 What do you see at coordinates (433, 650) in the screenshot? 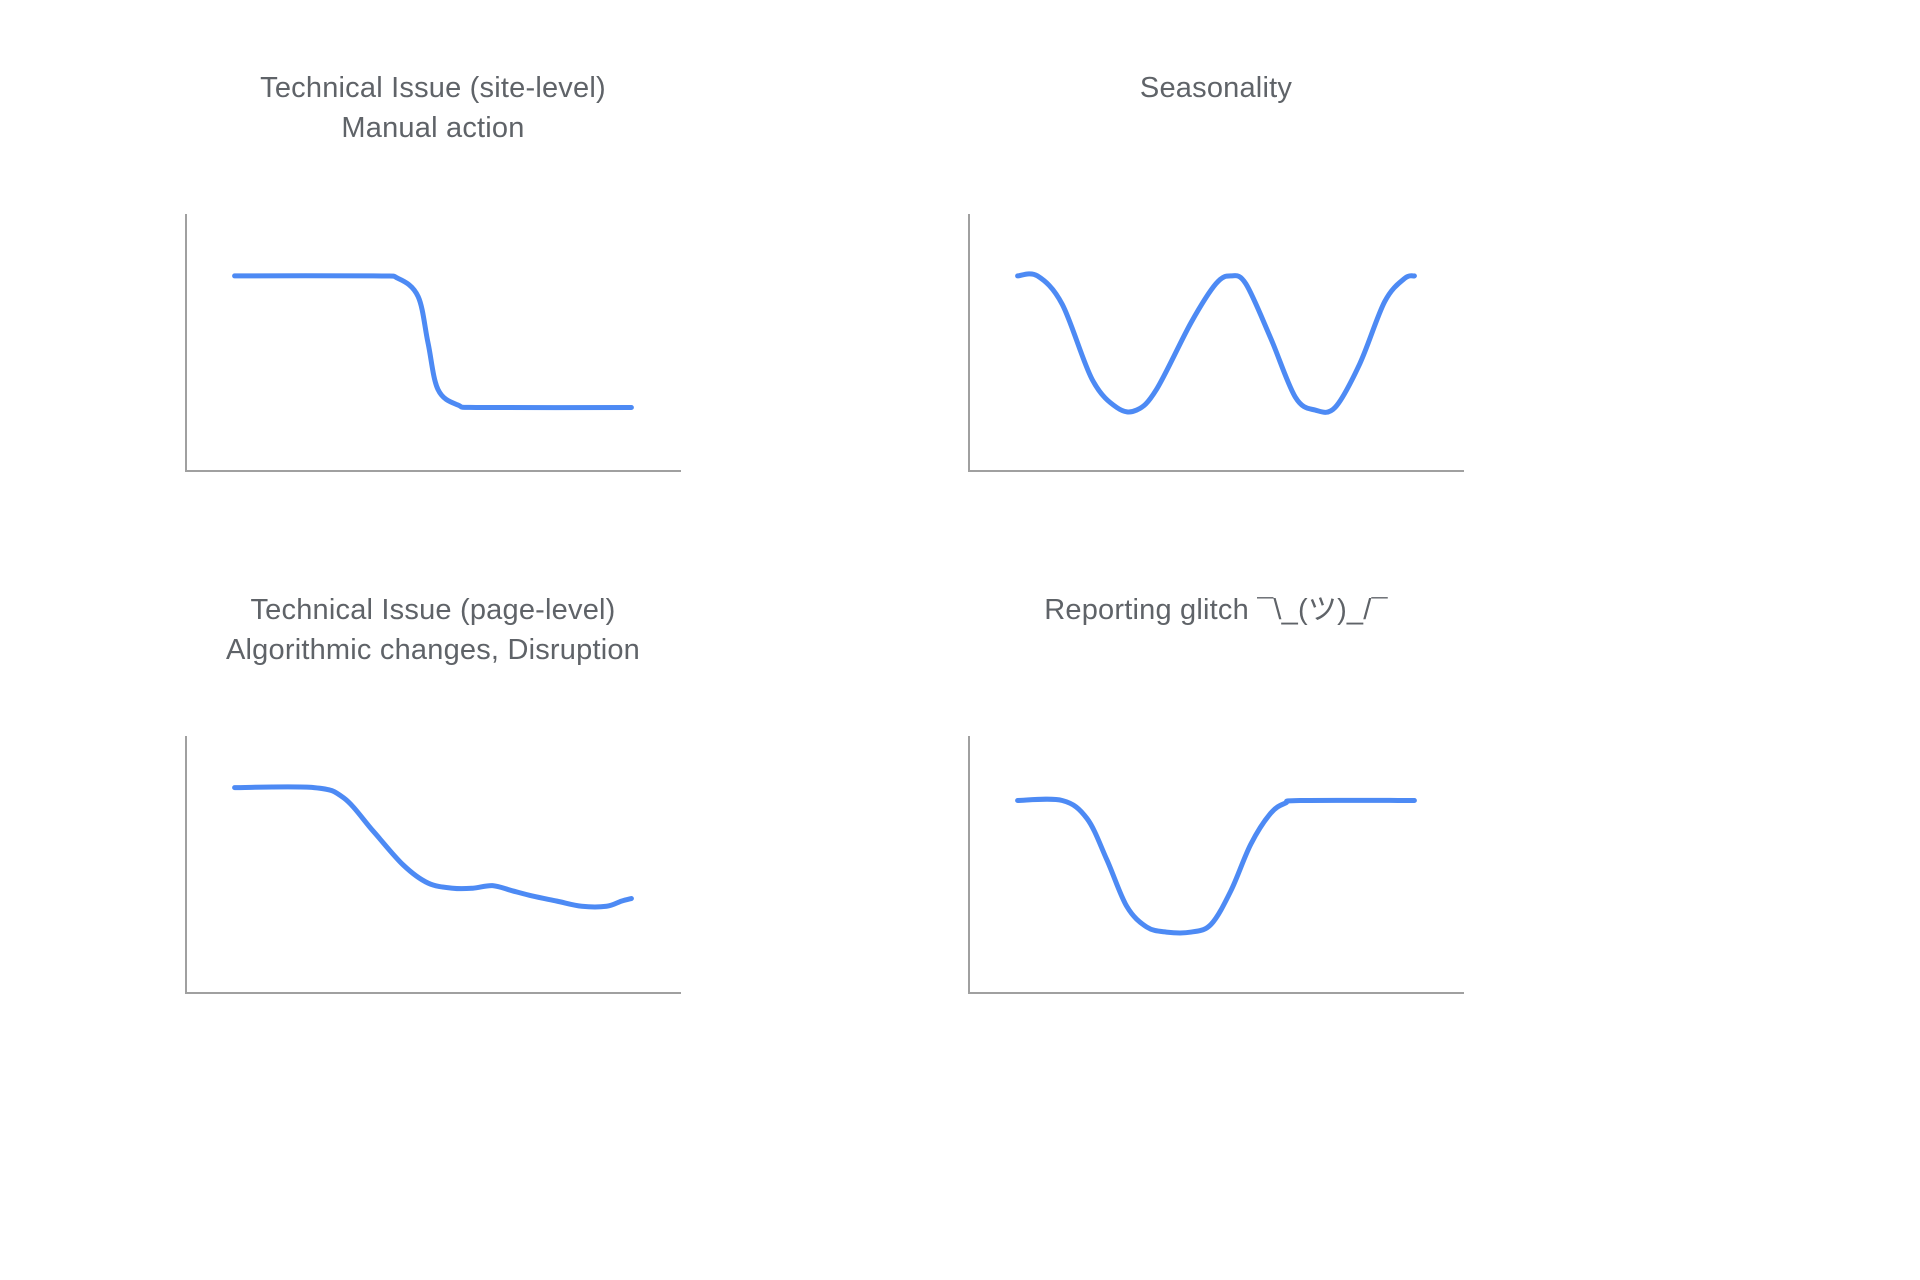
I see `chart-title-line-2: Algorithmic changes, Disruption` at bounding box center [433, 650].